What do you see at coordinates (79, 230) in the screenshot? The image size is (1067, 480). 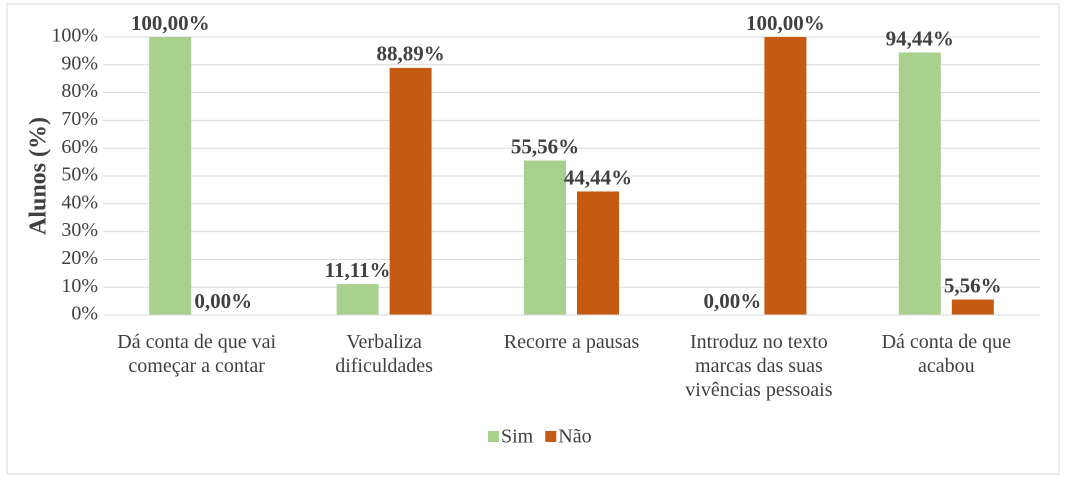 I see `y-tick-label: 30%` at bounding box center [79, 230].